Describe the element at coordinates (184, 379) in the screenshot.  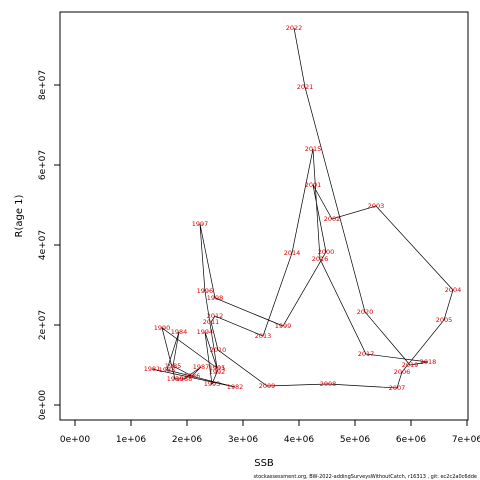
I see `year-label: 1988` at that location.